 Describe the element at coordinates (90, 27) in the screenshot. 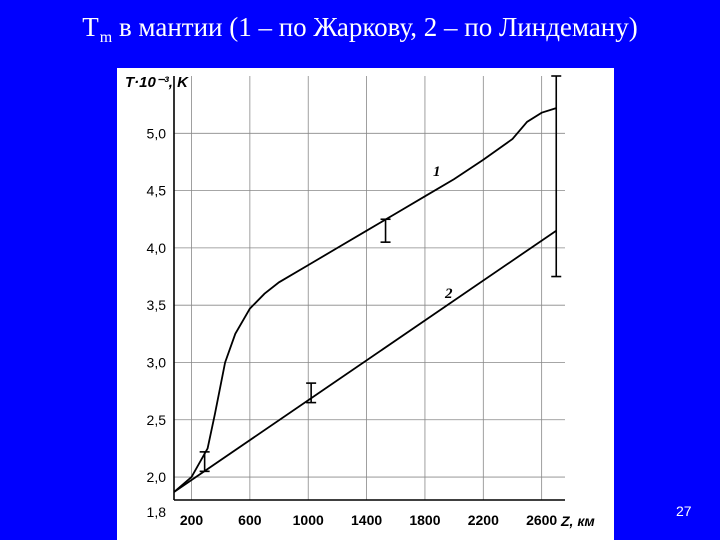

I see `title-main: T` at that location.